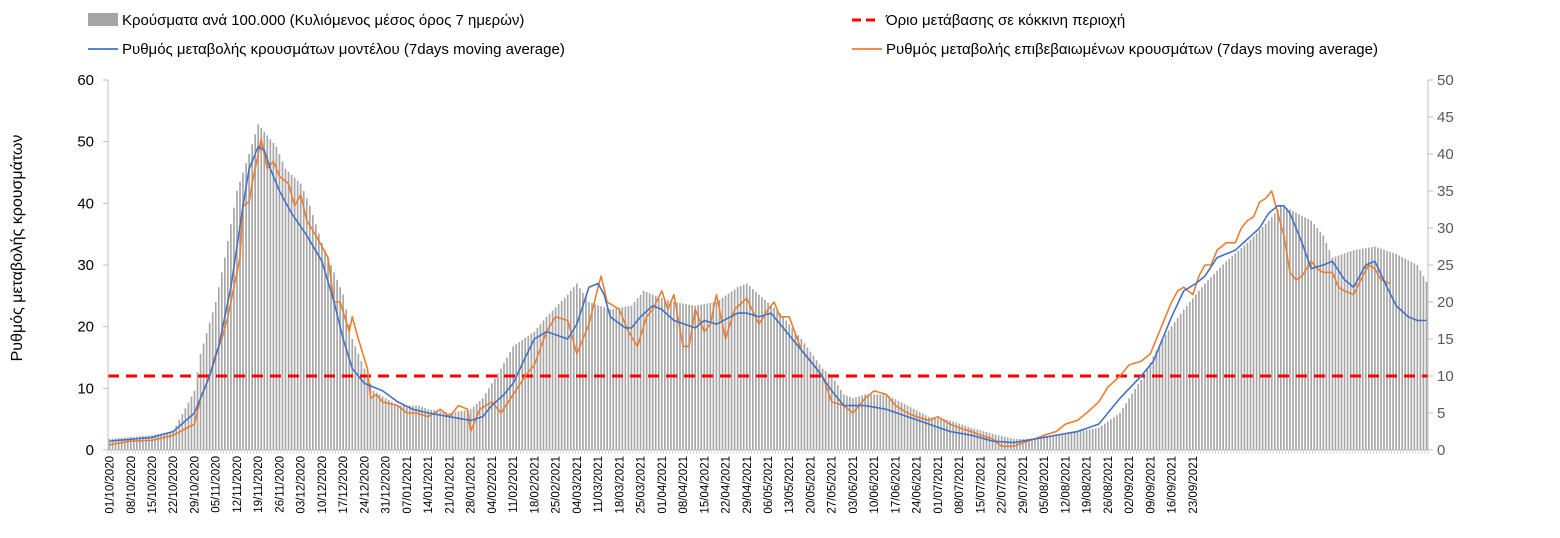 The image size is (1560, 538). Describe the element at coordinates (450, 485) in the screenshot. I see `x-tick-label: 21/01/2021` at that location.